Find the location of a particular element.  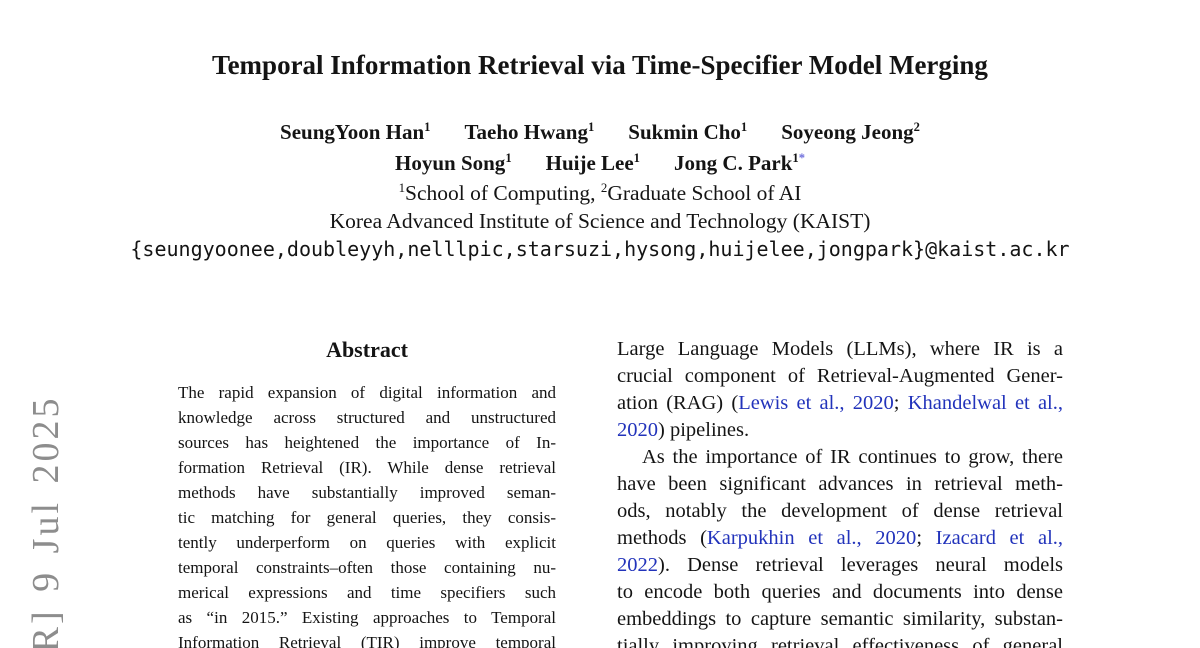

text-run: ) pipelines. is located at coordinates (704, 430).